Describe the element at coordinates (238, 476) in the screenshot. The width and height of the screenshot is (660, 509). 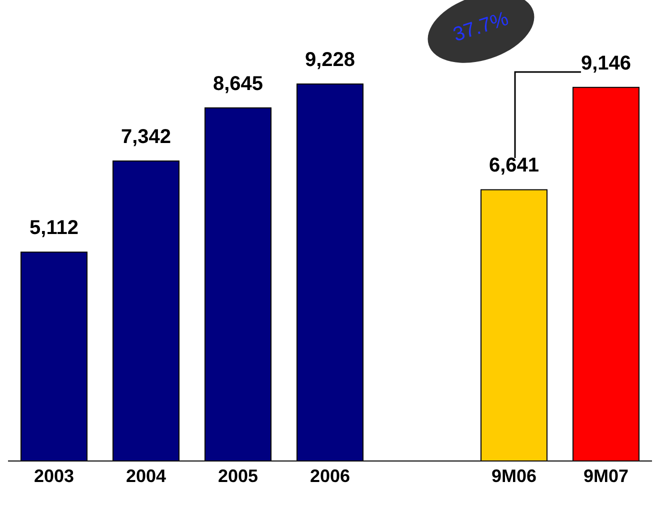
I see `x-tick-label: 2005` at that location.